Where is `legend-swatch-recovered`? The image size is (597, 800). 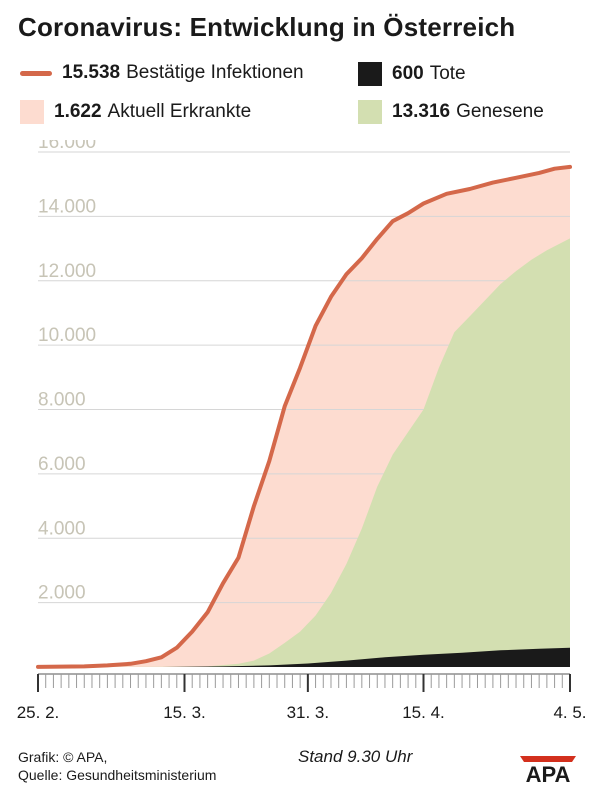
legend-swatch-recovered is located at coordinates (370, 112).